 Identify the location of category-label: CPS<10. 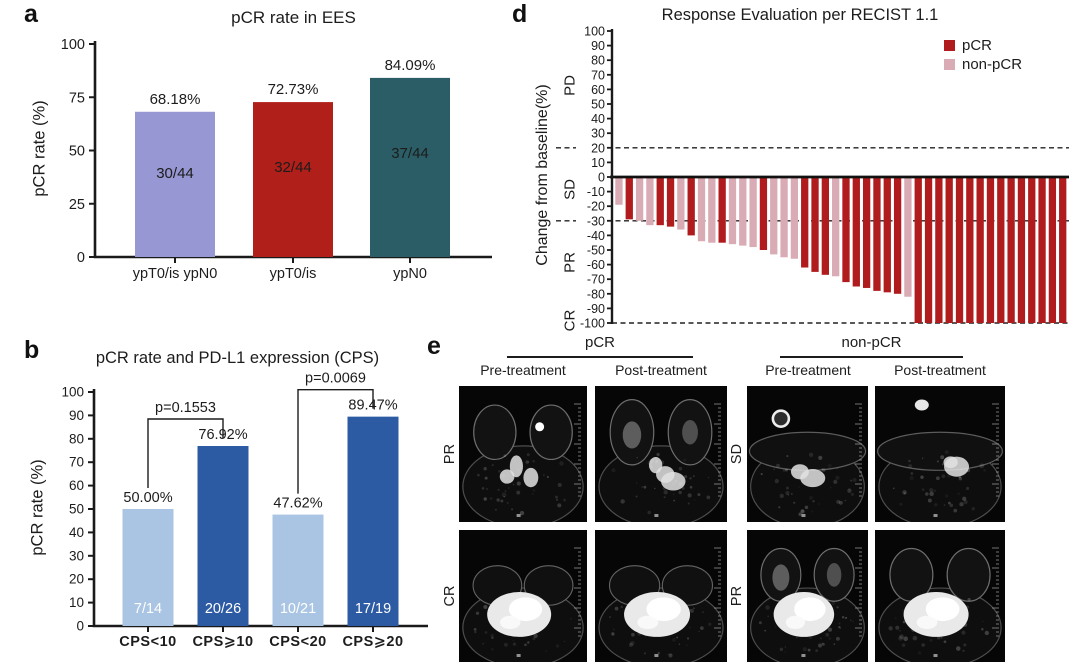
(147, 642).